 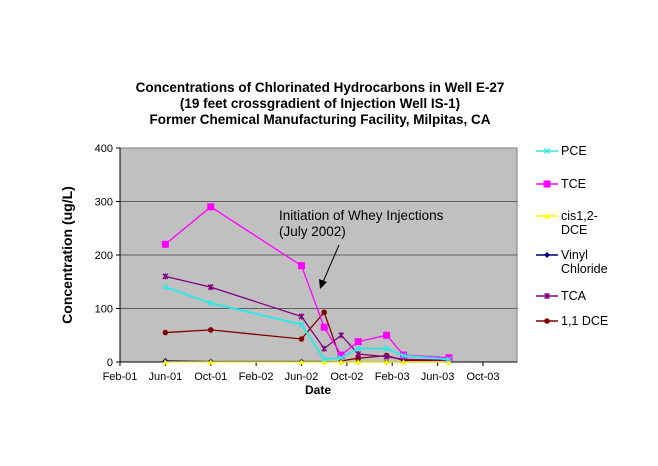 What do you see at coordinates (584, 269) in the screenshot?
I see `legend-label-line: Chloride` at bounding box center [584, 269].